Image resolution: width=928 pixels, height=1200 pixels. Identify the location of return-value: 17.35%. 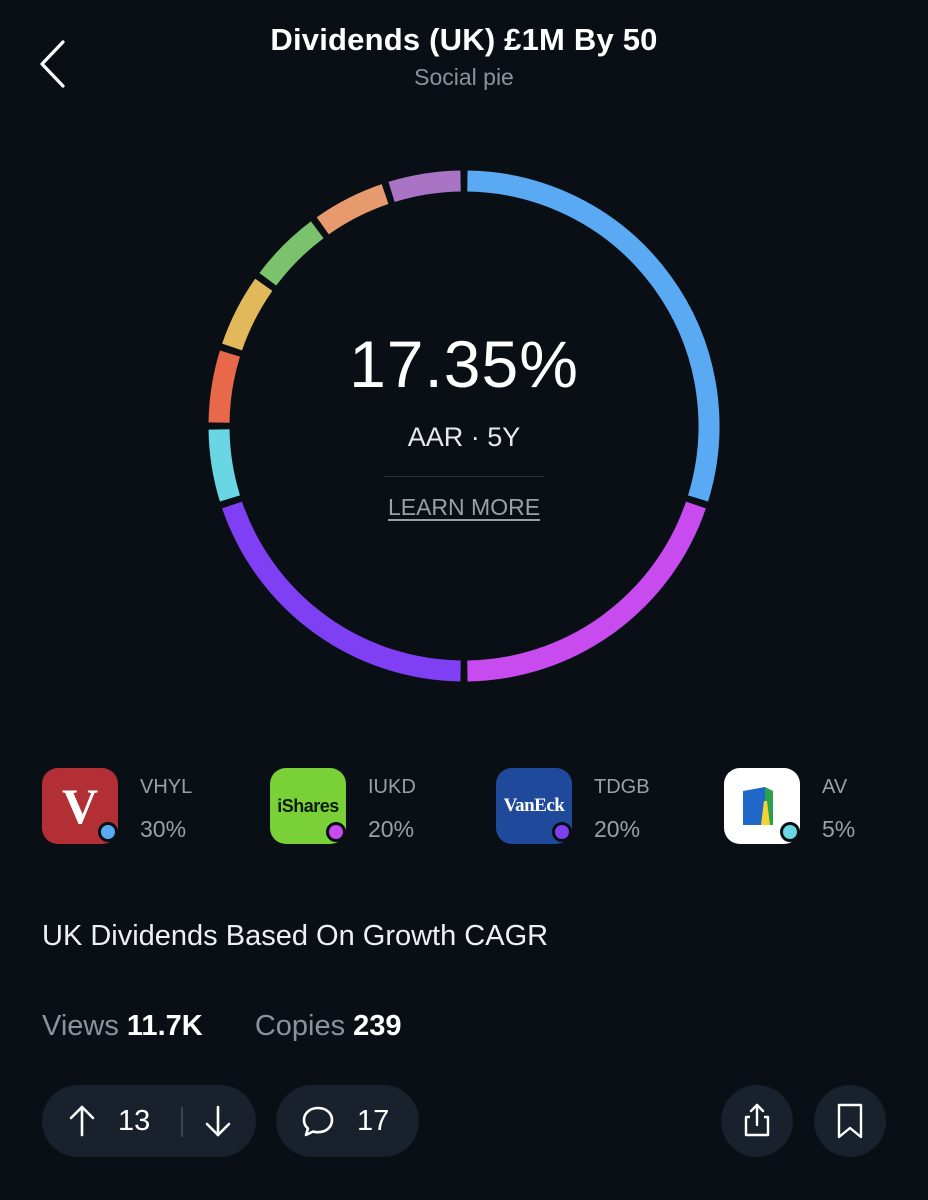
(464, 364).